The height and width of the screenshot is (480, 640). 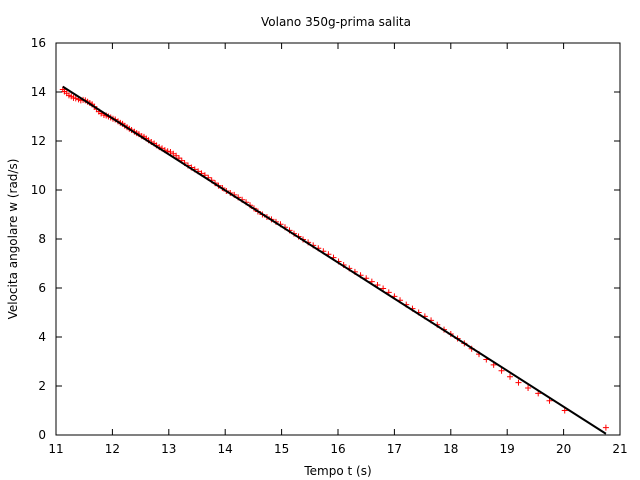 What do you see at coordinates (42, 288) in the screenshot?
I see `y-tick-label: 6` at bounding box center [42, 288].